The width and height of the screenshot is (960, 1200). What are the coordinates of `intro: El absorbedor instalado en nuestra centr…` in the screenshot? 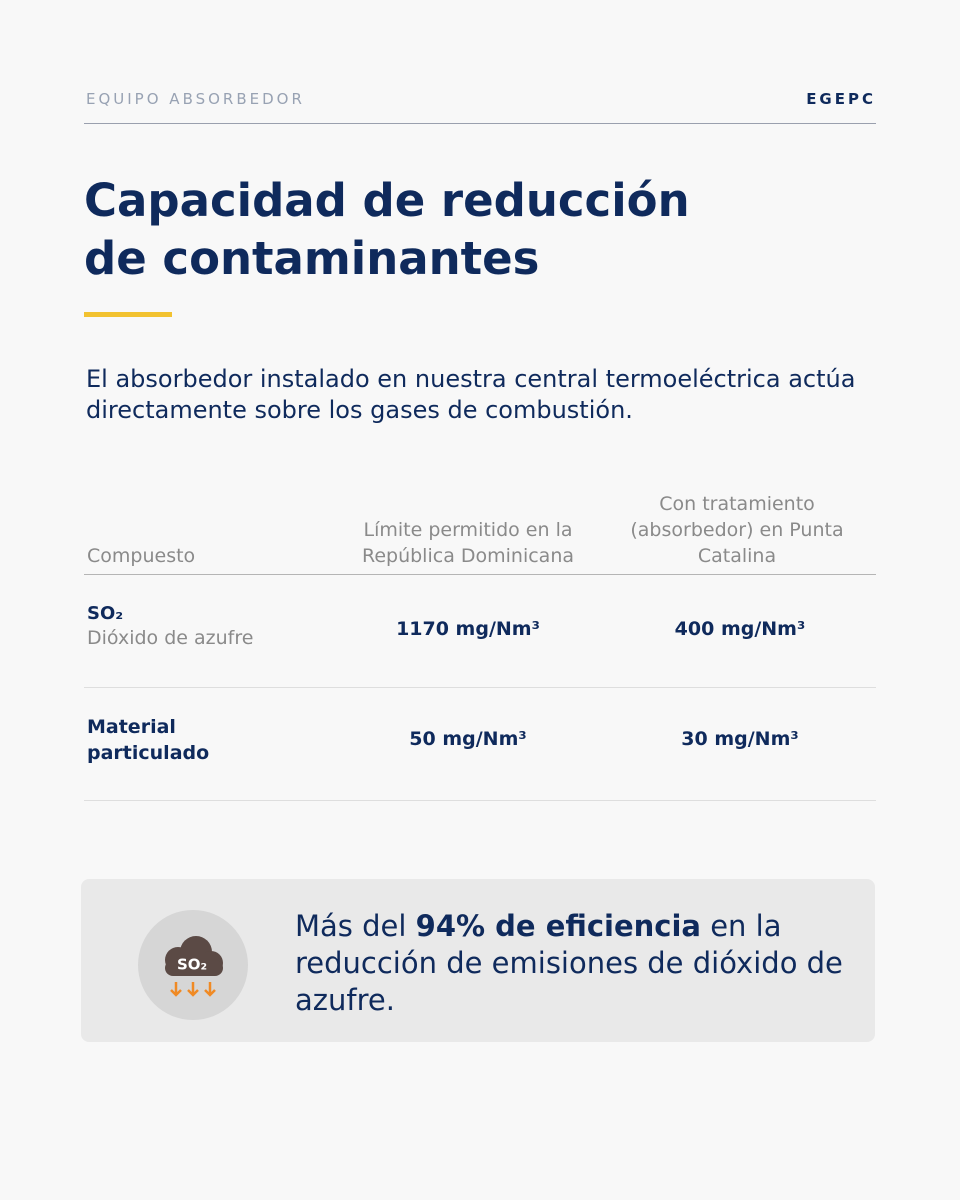 It's located at (471, 394).